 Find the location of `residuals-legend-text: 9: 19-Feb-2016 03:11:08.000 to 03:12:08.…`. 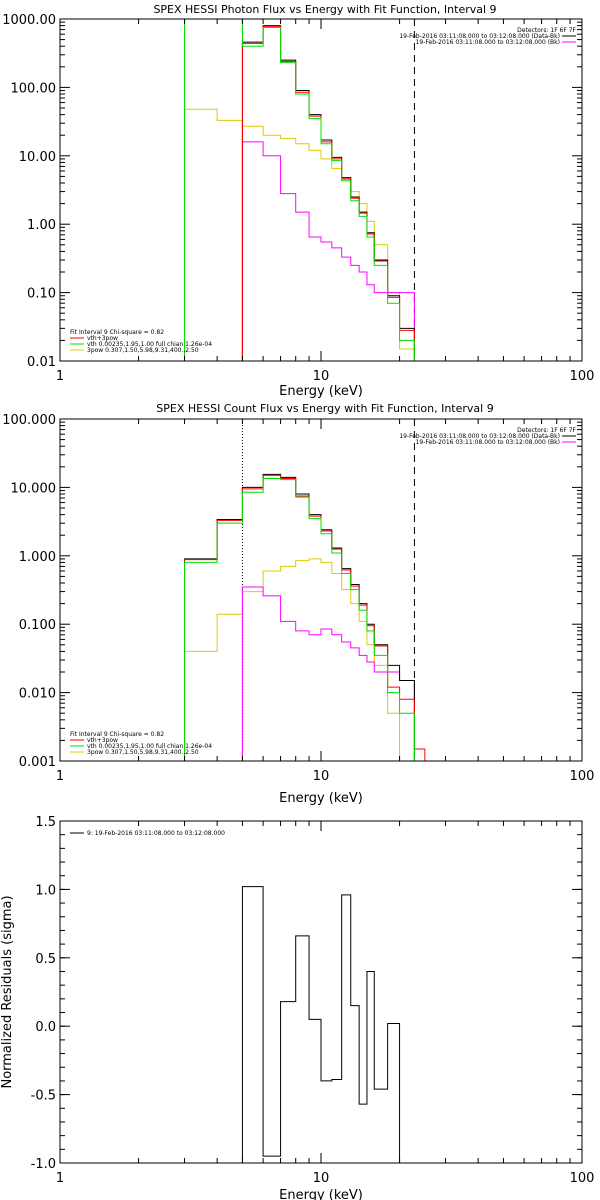

residuals-legend-text: 9: 19-Feb-2016 03:11:08.000 to 03:12:08.… is located at coordinates (156, 833).